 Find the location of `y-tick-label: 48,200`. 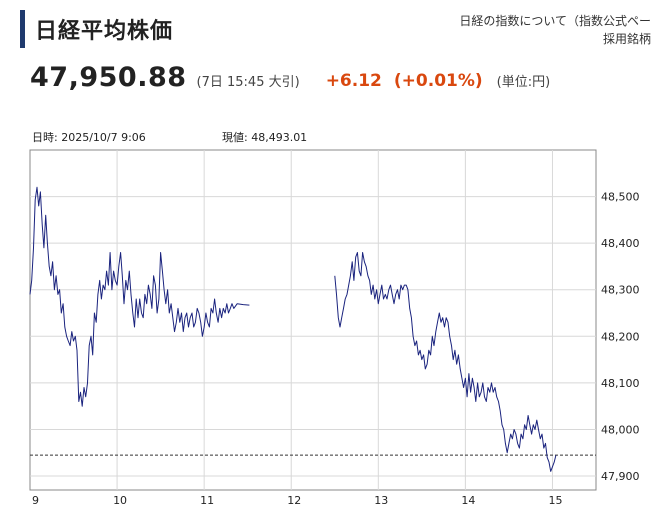

y-tick-label: 48,200 is located at coordinates (620, 336).